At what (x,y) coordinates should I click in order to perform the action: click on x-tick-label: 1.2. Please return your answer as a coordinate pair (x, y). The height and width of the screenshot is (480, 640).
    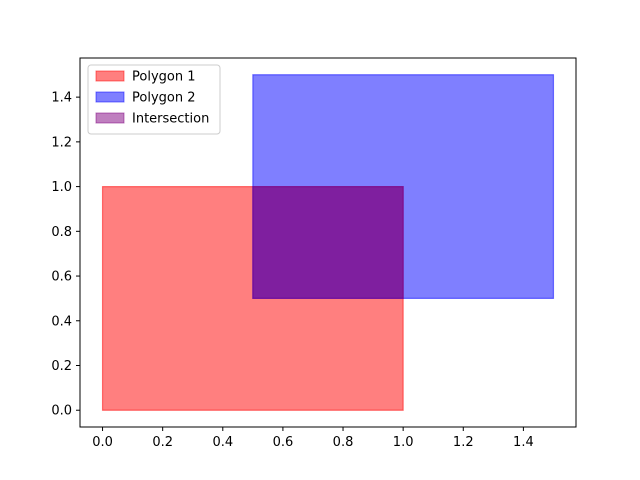
    Looking at the image, I should click on (463, 442).